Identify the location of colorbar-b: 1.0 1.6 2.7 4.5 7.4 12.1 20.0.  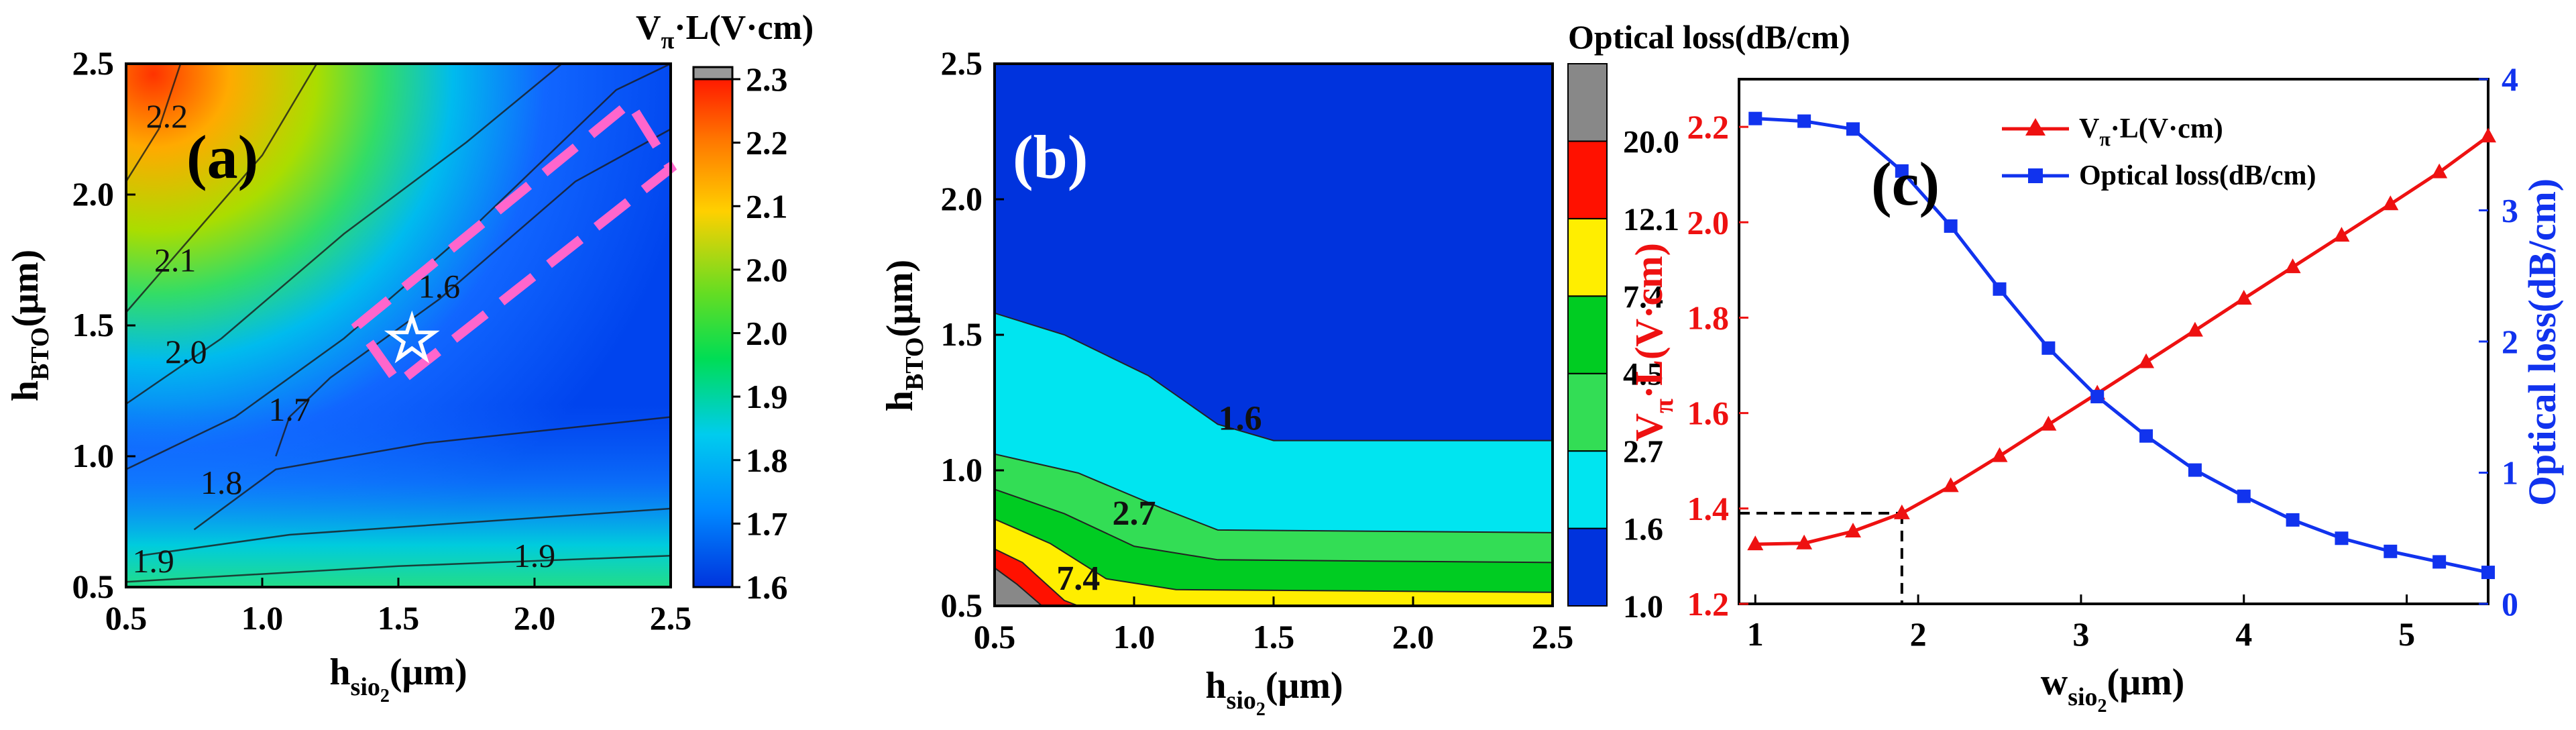
(1623, 344).